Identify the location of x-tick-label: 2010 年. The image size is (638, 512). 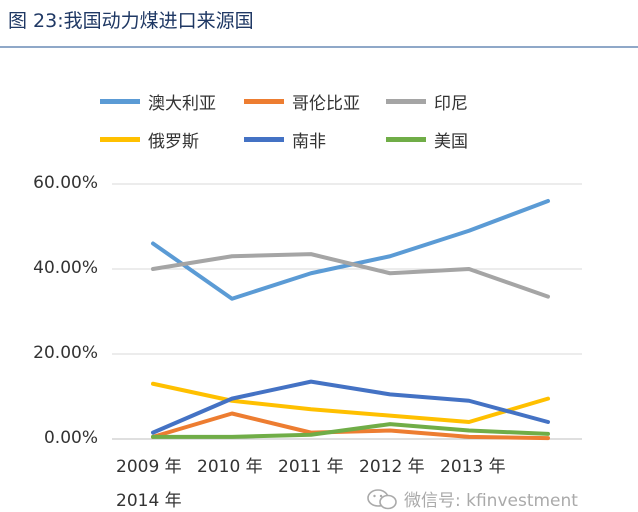
(230, 467).